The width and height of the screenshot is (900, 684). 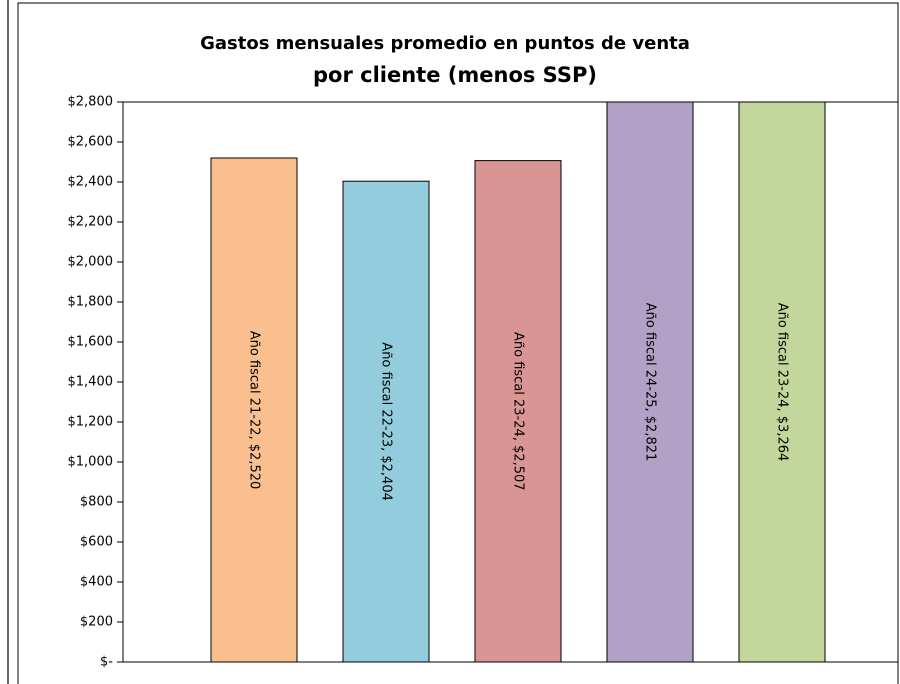 What do you see at coordinates (96, 582) in the screenshot?
I see `y-tick-label: $400` at bounding box center [96, 582].